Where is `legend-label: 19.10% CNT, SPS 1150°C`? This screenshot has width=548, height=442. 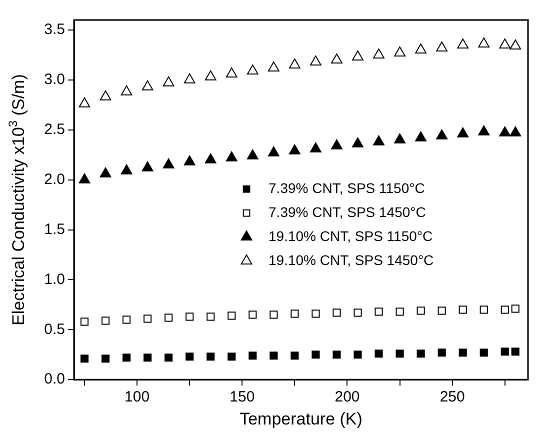 legend-label: 19.10% CNT, SPS 1150°C is located at coordinates (350, 236).